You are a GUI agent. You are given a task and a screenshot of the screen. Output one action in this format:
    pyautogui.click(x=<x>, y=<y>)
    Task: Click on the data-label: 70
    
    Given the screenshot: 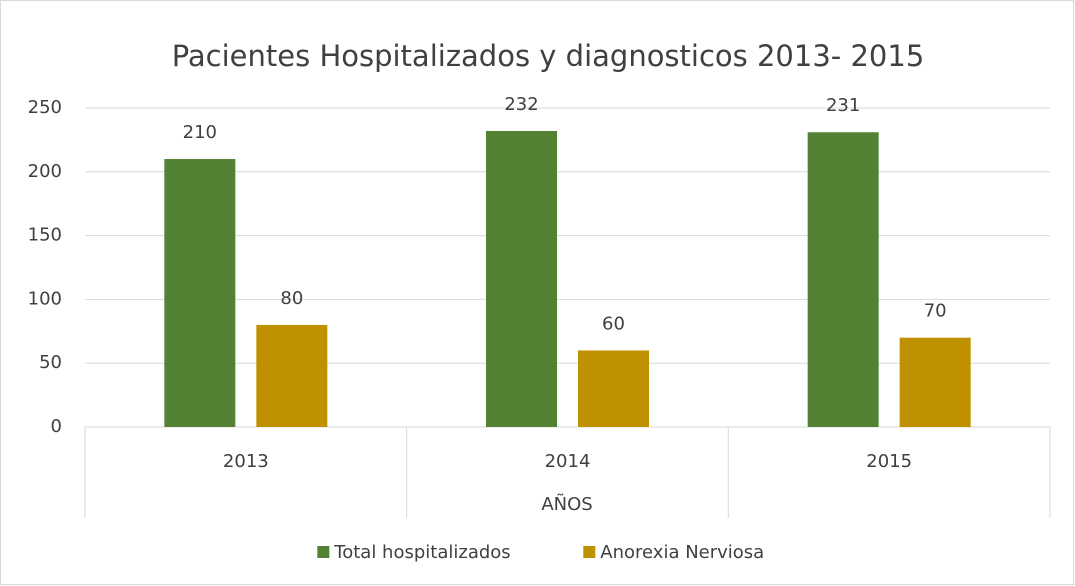 What is the action you would take?
    pyautogui.click(x=935, y=311)
    